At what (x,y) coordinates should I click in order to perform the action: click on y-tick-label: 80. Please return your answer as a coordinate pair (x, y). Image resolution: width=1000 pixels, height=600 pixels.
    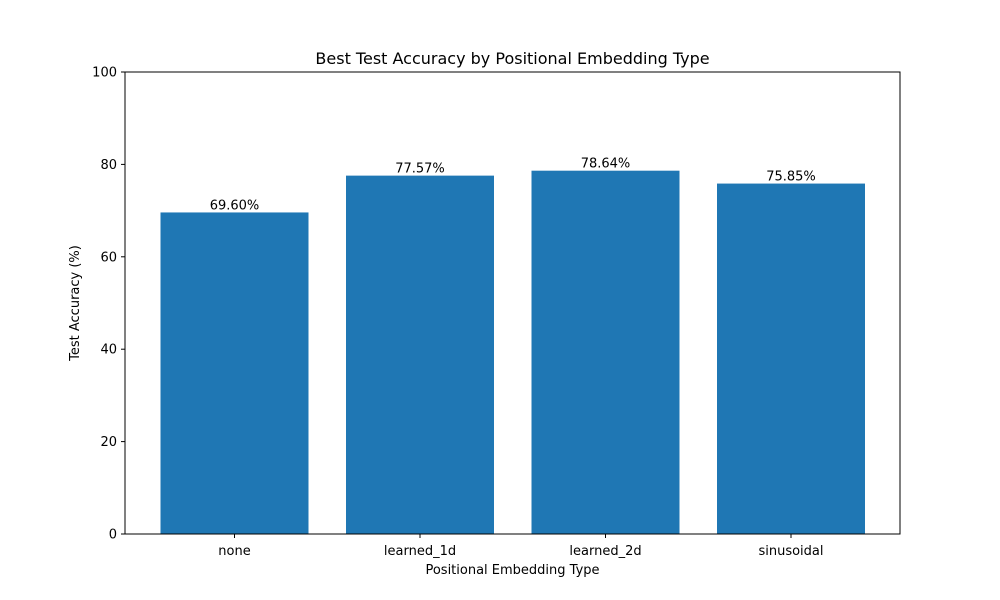
    Looking at the image, I should click on (108, 165).